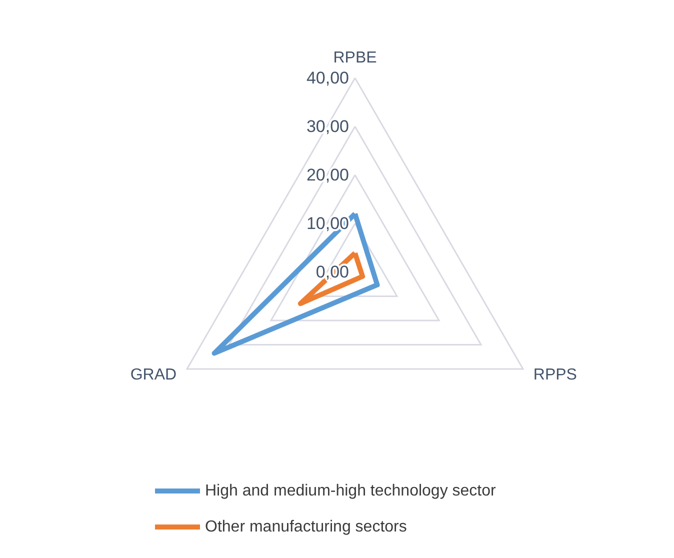 This screenshot has width=674, height=558. What do you see at coordinates (306, 527) in the screenshot?
I see `legend-label: Other manufacturing sectors` at bounding box center [306, 527].